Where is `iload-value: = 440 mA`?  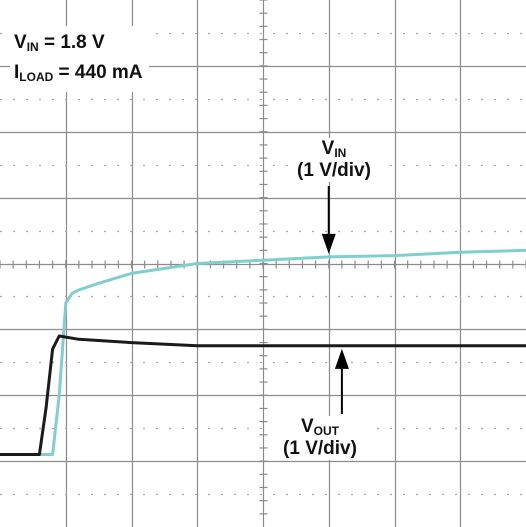
iload-value: = 440 mA is located at coordinates (97, 72).